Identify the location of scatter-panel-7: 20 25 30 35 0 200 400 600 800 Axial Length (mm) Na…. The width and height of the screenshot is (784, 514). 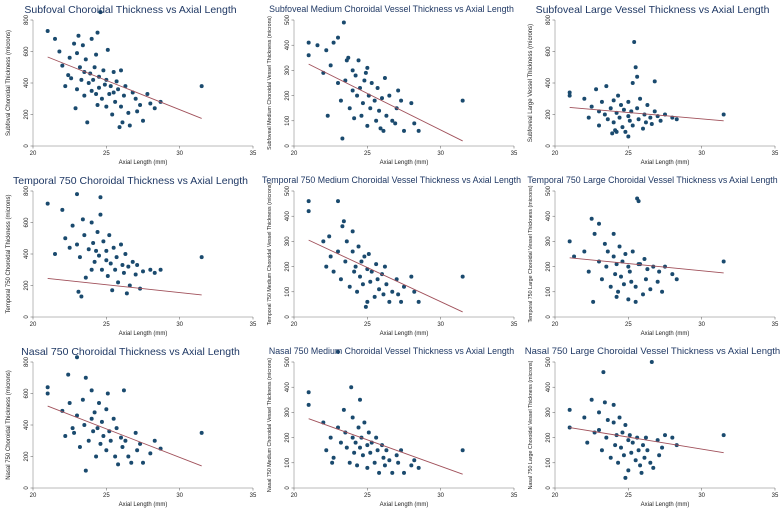
(130, 427).